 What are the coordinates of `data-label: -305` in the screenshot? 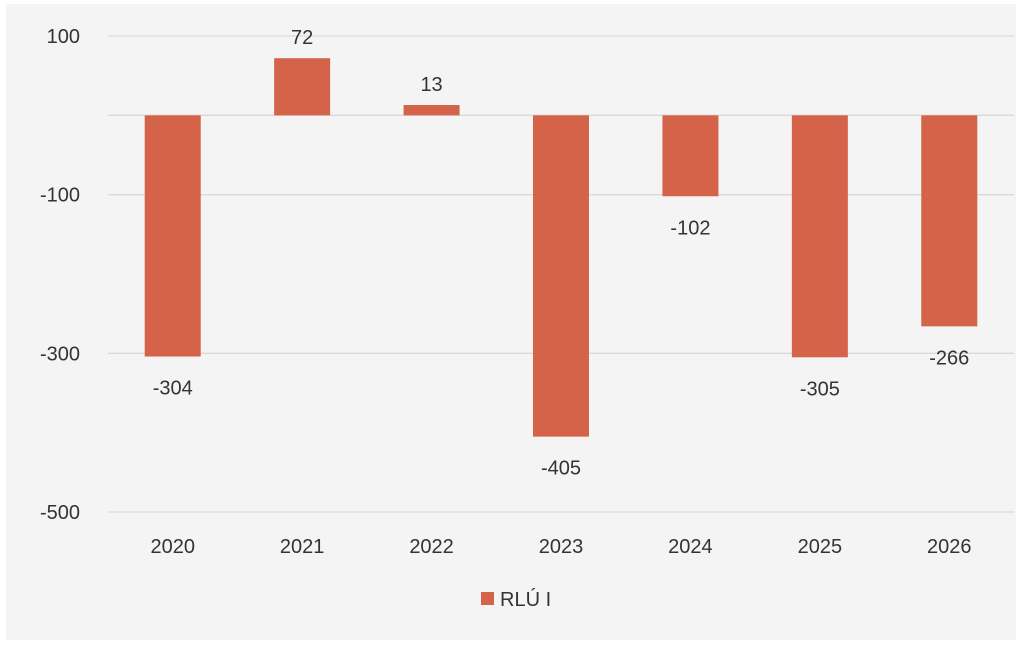 It's located at (820, 389).